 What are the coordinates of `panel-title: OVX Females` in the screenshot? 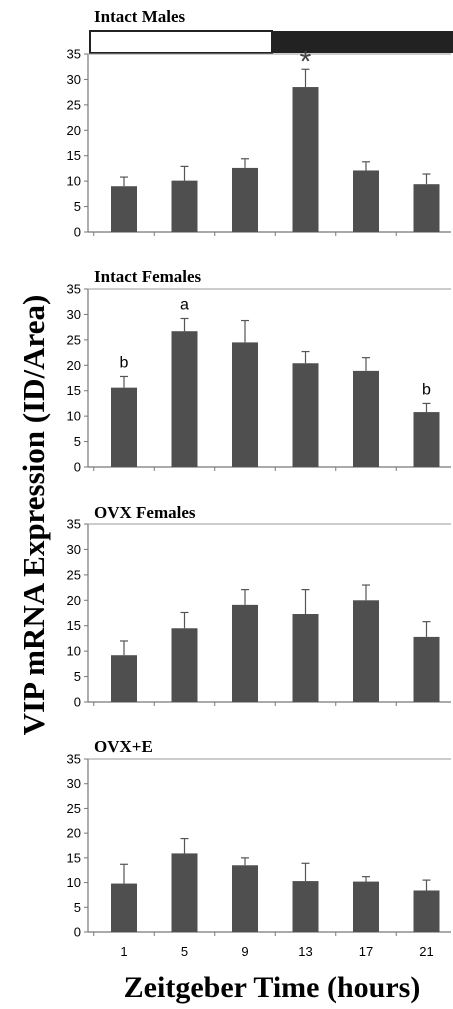 It's located at (145, 512).